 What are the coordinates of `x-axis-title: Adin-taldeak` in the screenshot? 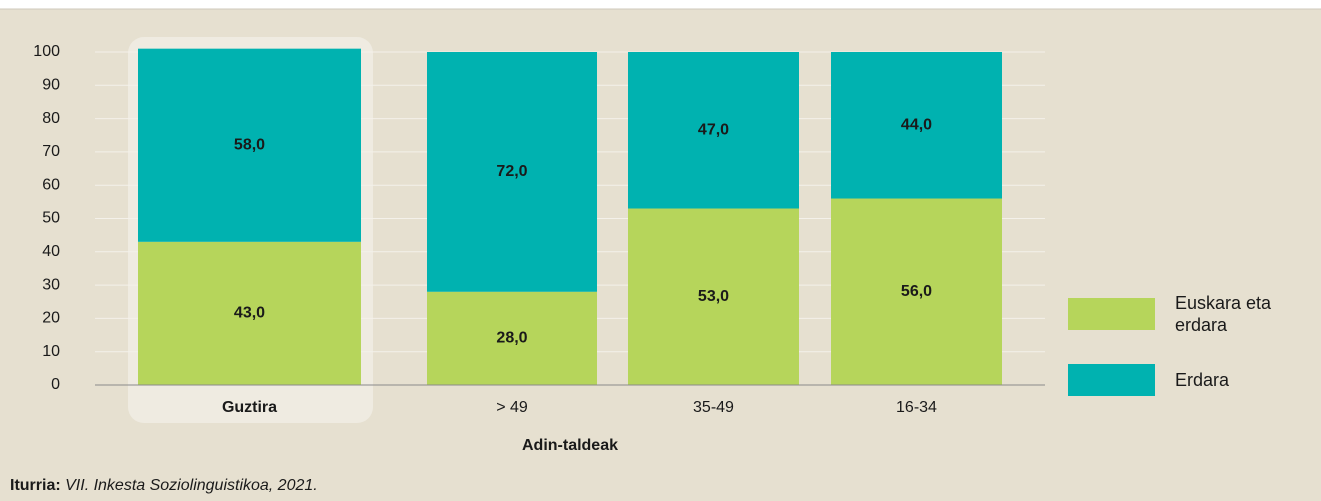 It's located at (570, 445).